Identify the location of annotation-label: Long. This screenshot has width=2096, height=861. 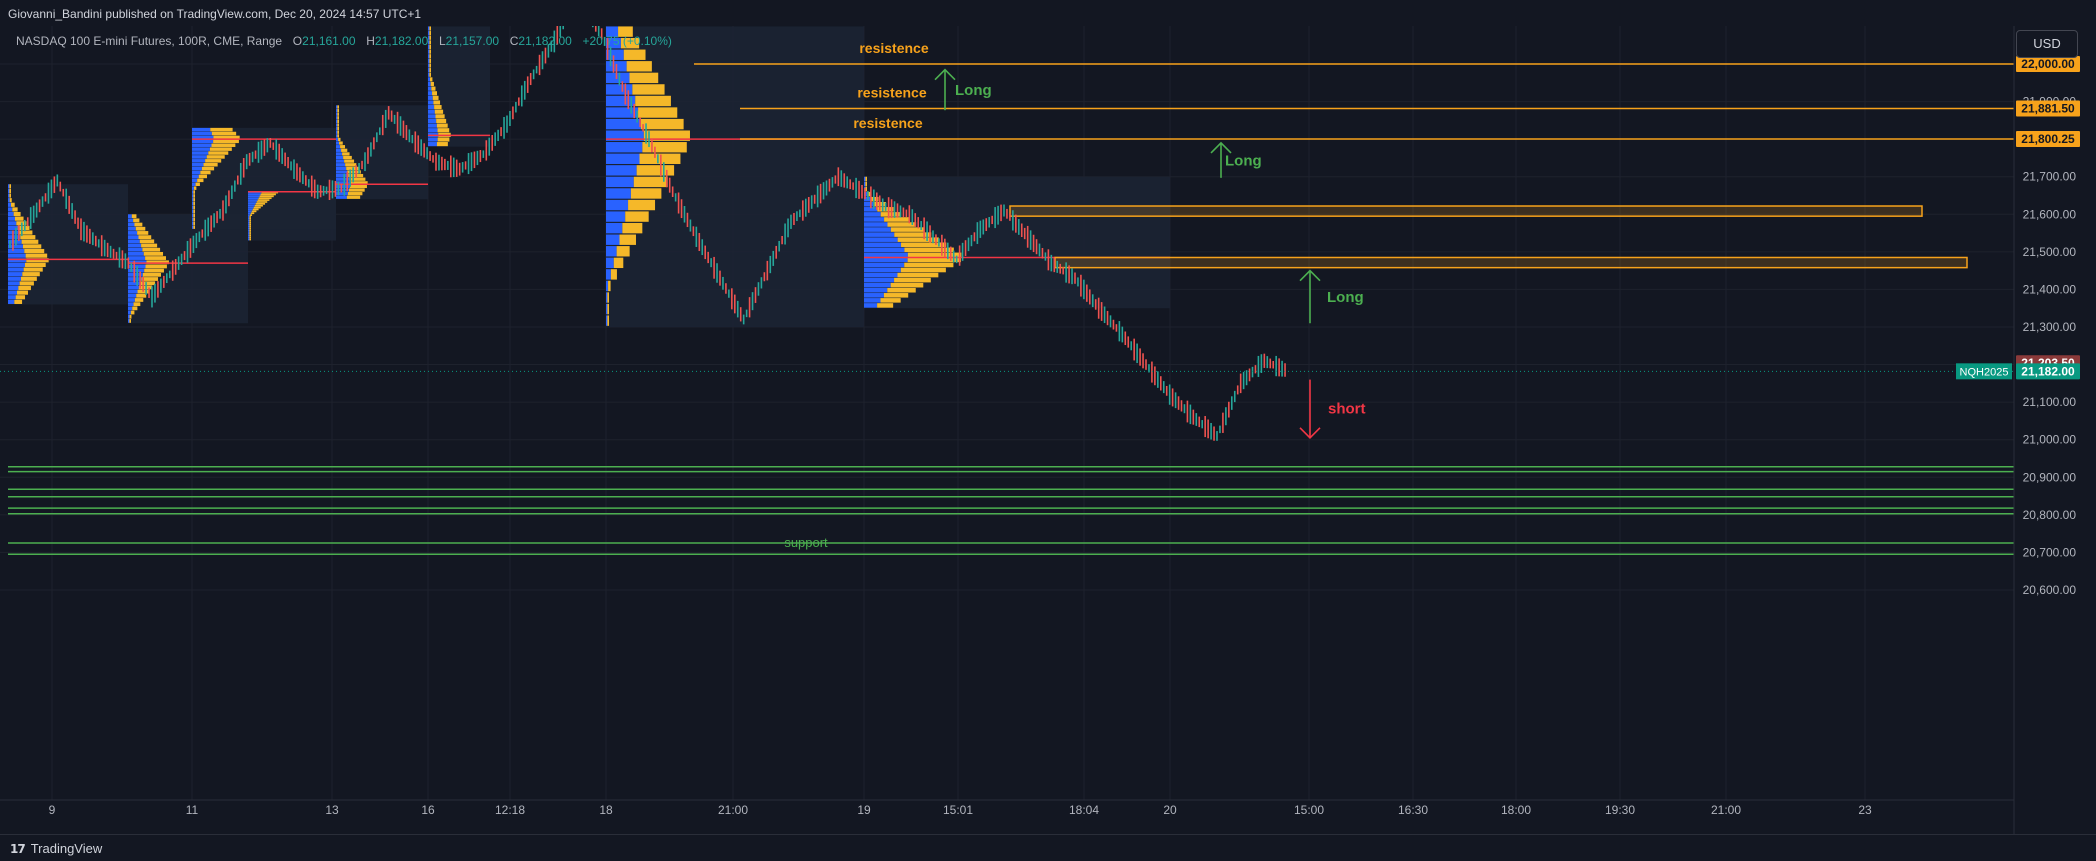
(1243, 160).